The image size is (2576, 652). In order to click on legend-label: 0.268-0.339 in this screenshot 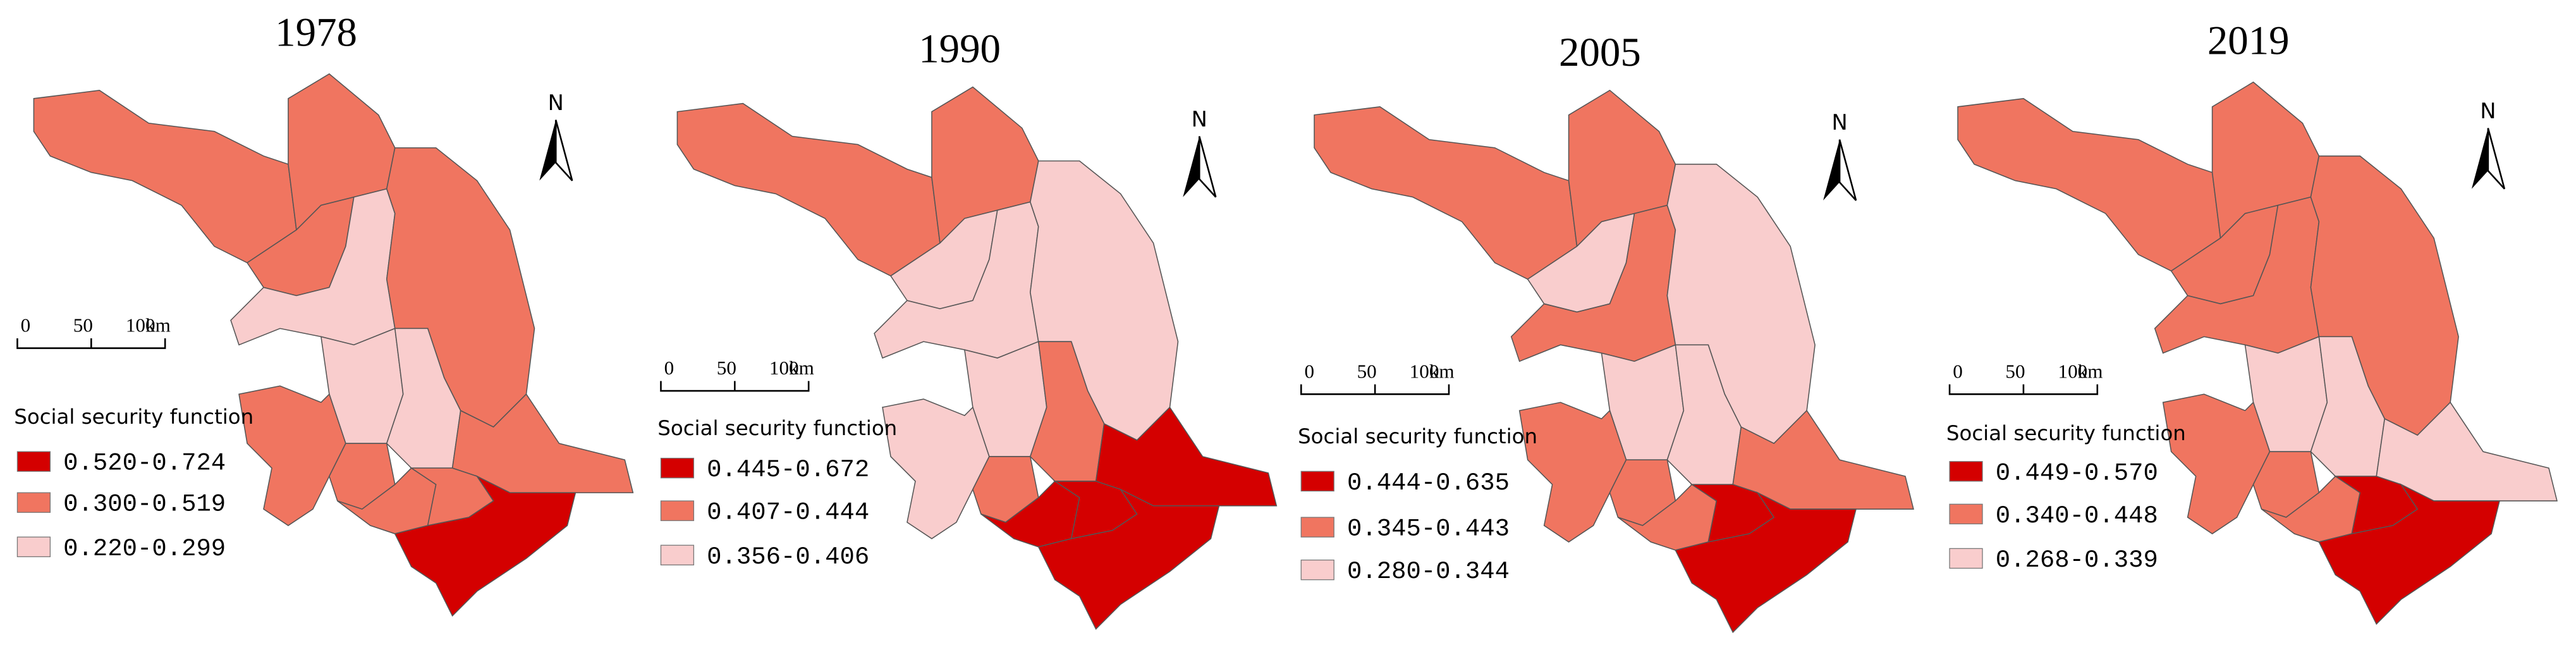, I will do `click(2077, 560)`.